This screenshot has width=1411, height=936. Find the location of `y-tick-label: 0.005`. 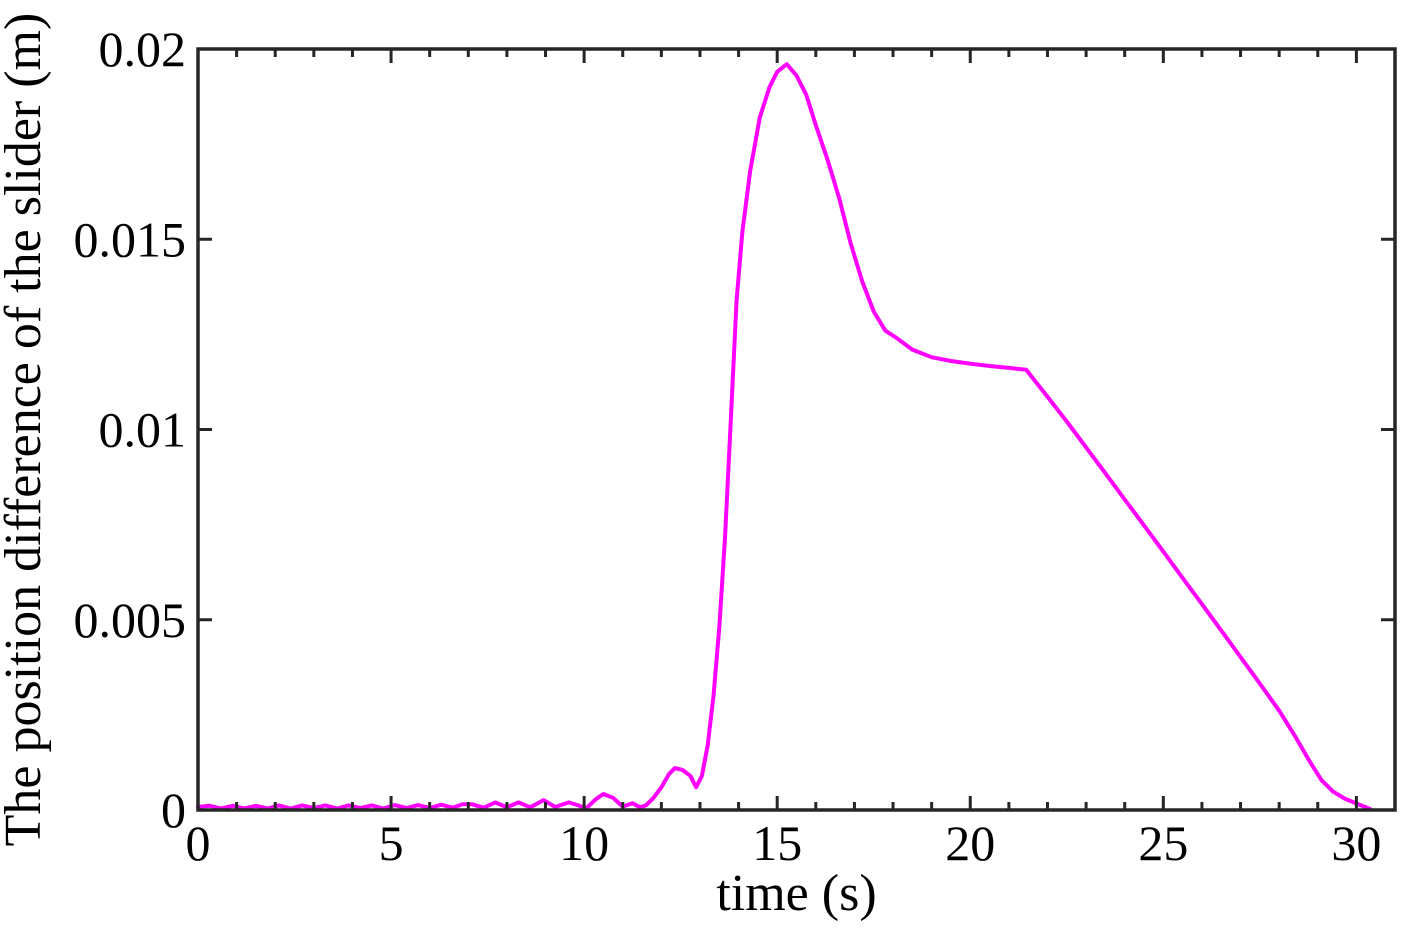

y-tick-label: 0.005 is located at coordinates (130, 620).